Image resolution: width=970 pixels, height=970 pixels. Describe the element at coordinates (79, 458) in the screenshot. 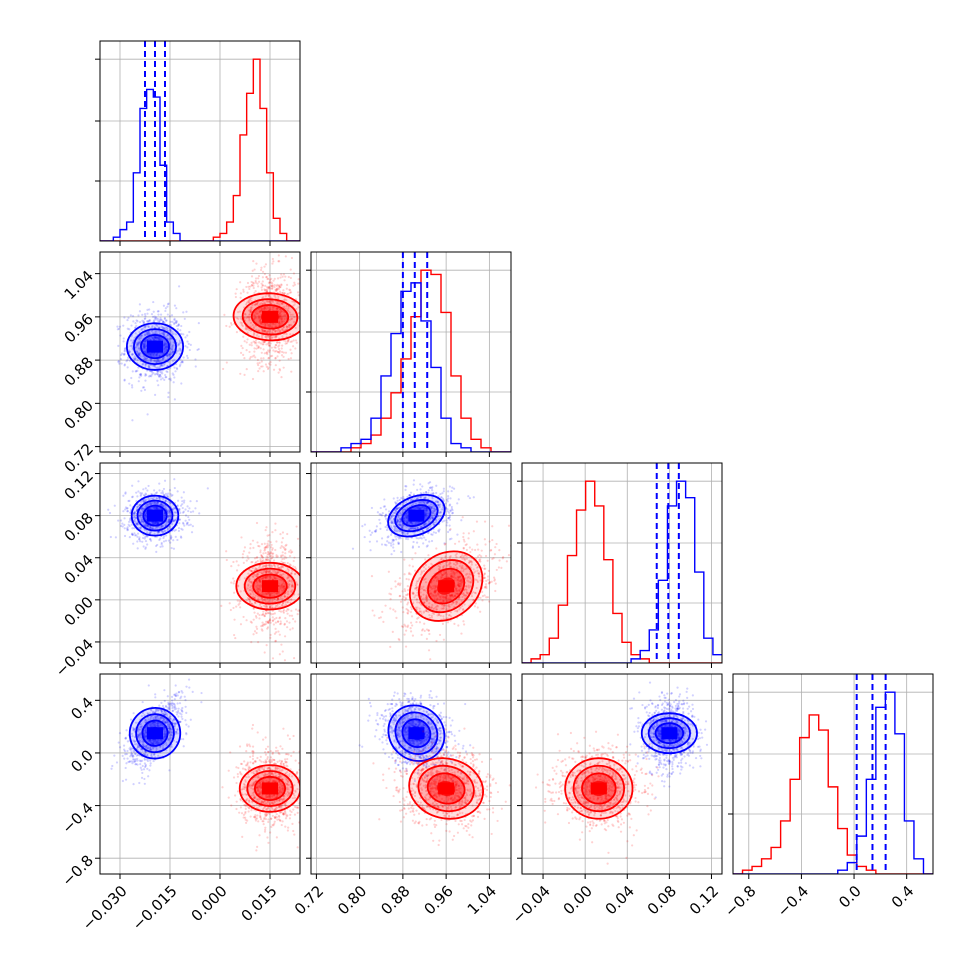

I see `y-tick-label: 0.72` at that location.